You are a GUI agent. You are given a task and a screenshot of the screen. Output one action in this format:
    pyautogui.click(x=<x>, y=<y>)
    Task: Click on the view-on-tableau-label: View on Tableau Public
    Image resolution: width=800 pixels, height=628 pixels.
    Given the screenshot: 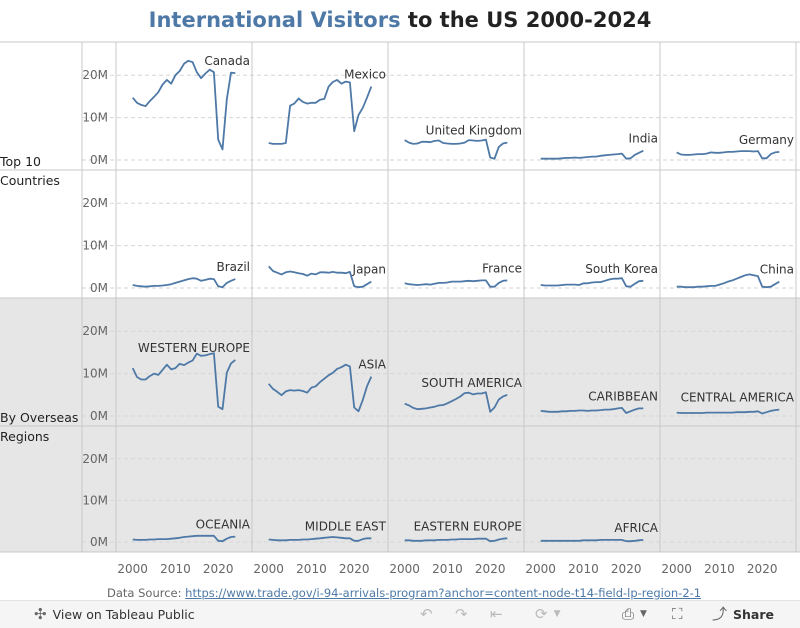 What is the action you would take?
    pyautogui.click(x=123, y=614)
    